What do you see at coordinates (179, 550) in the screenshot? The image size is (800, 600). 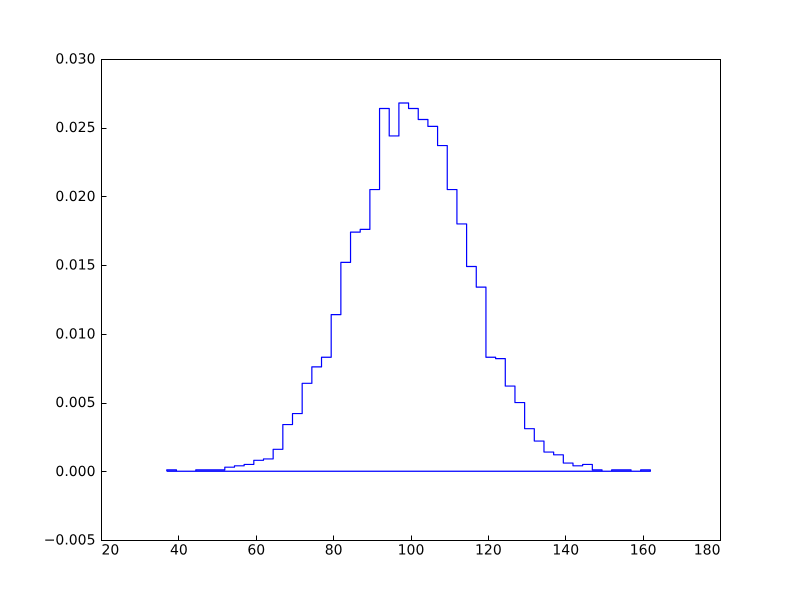 I see `x-tick-label: 40` at bounding box center [179, 550].